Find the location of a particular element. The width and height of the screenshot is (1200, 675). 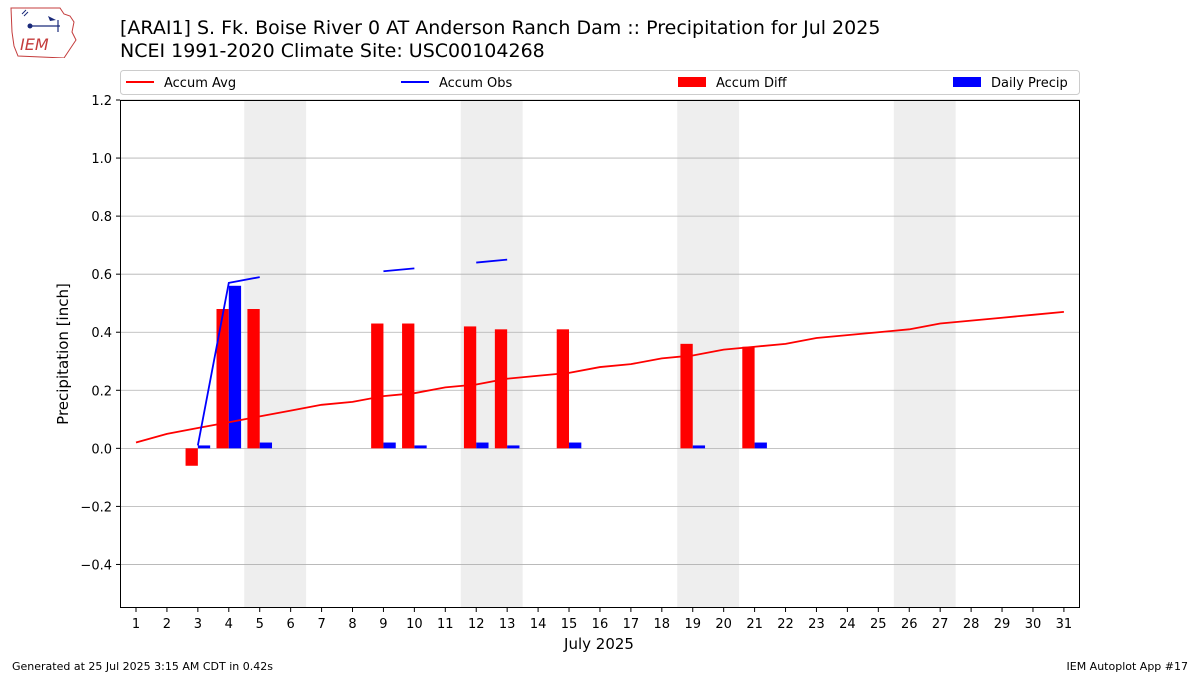

legend-label: Accum Obs is located at coordinates (475, 83).